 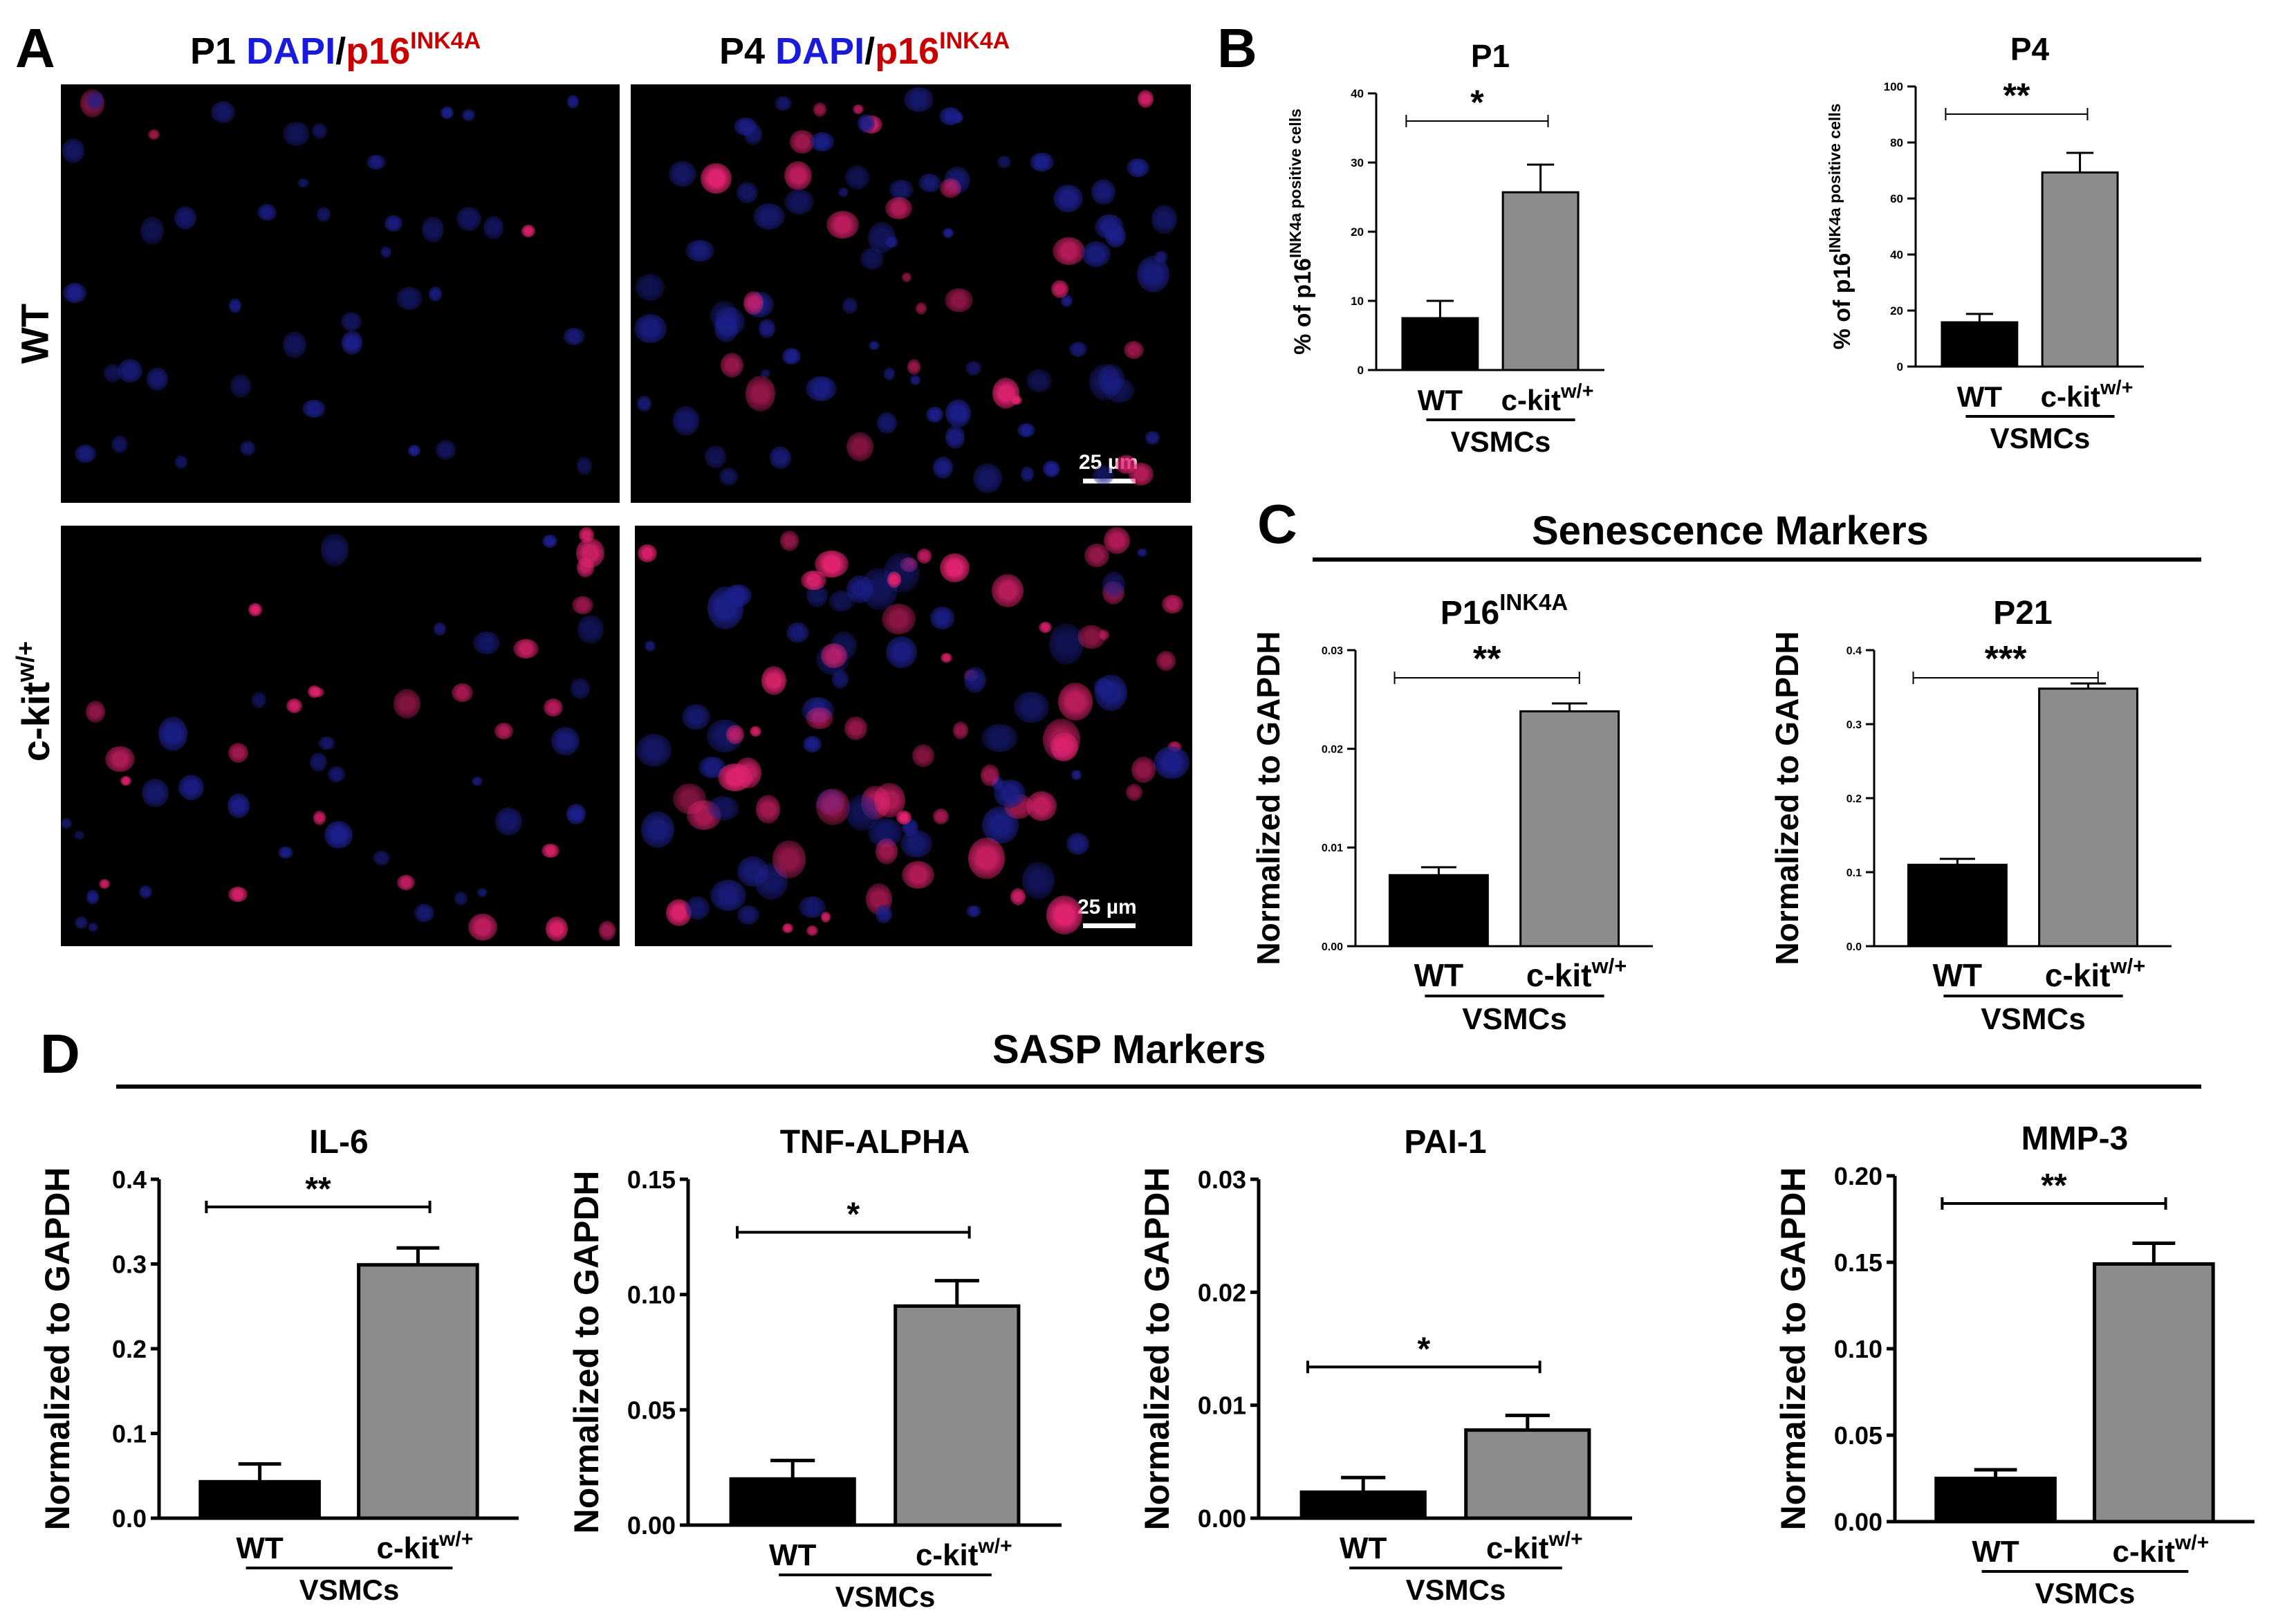 I want to click on significance-stars: **, so click(x=2054, y=1186).